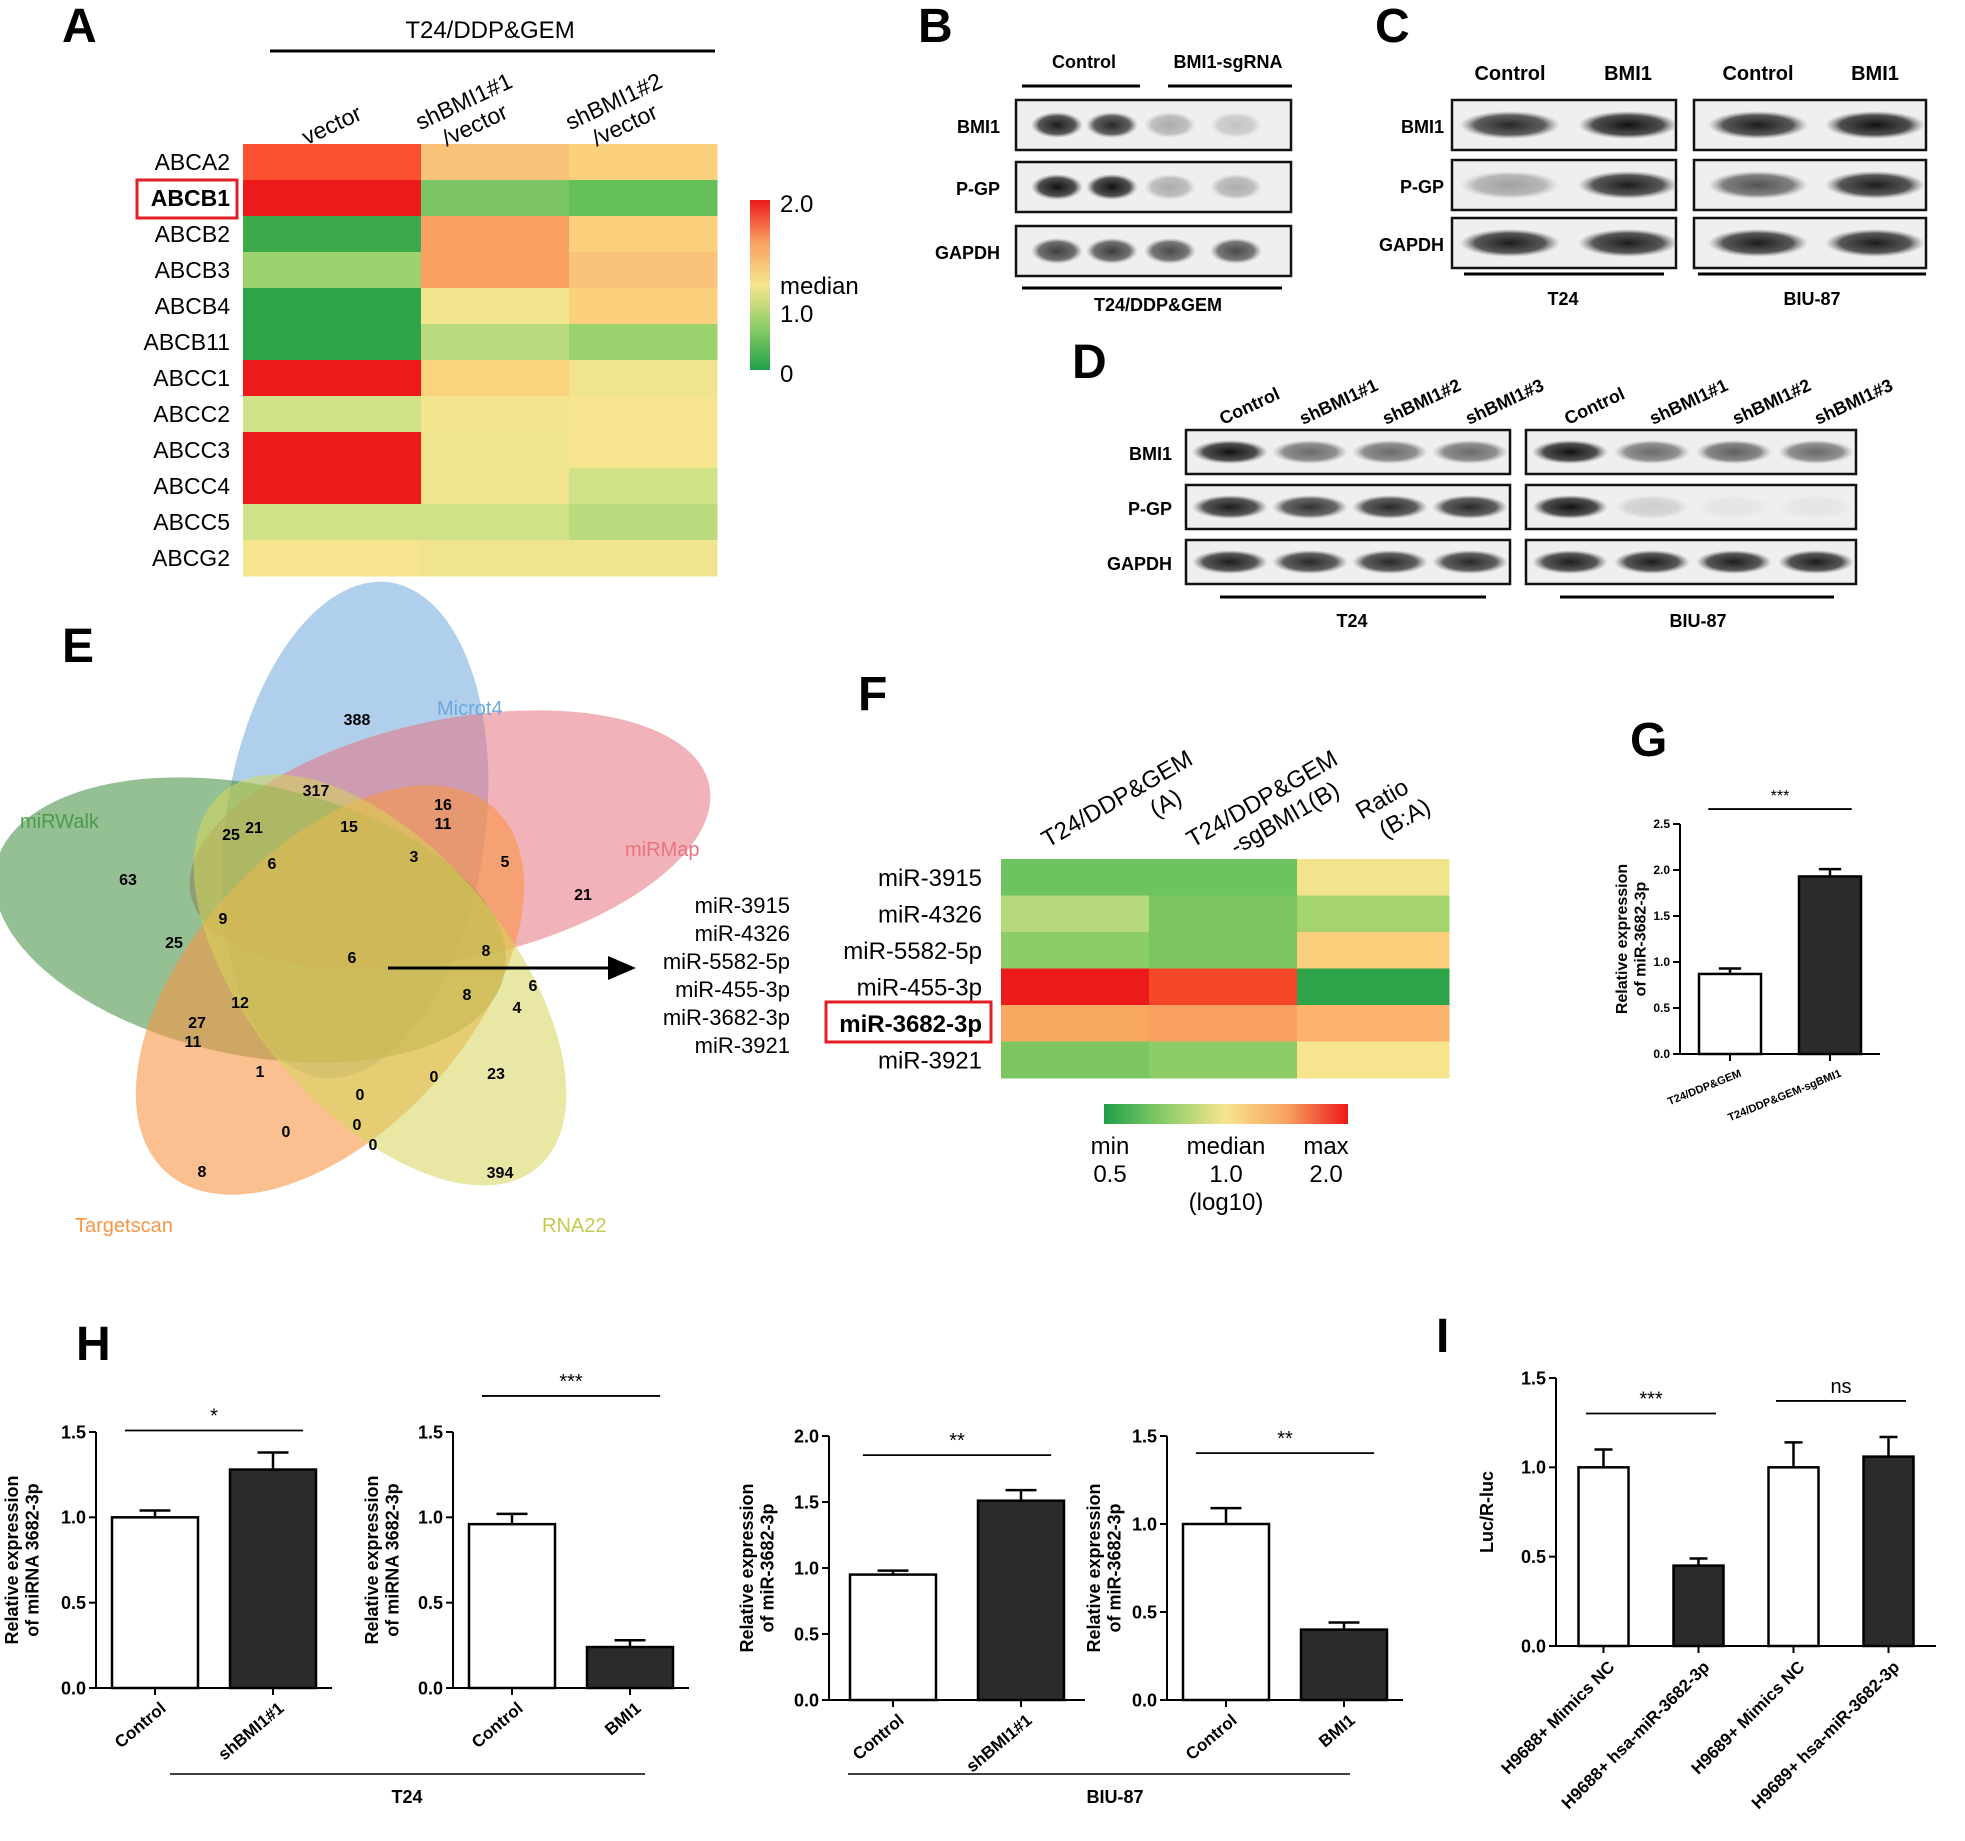 The image size is (1965, 1841). Describe the element at coordinates (732, 989) in the screenshot. I see `mirna-list-item-mir-455-3p: miR-455-3p` at that location.